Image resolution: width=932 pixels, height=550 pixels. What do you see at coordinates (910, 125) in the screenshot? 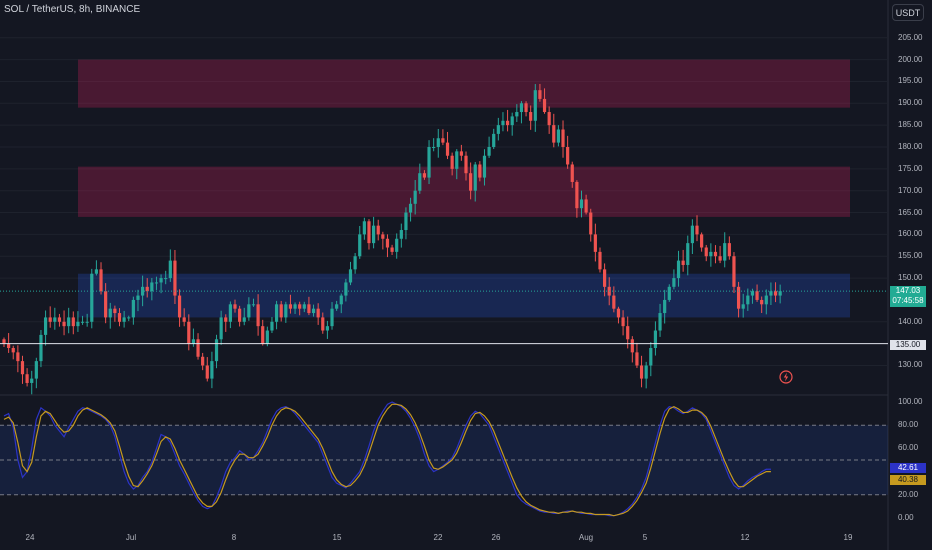
I see `price-label: 185.00` at bounding box center [910, 125].